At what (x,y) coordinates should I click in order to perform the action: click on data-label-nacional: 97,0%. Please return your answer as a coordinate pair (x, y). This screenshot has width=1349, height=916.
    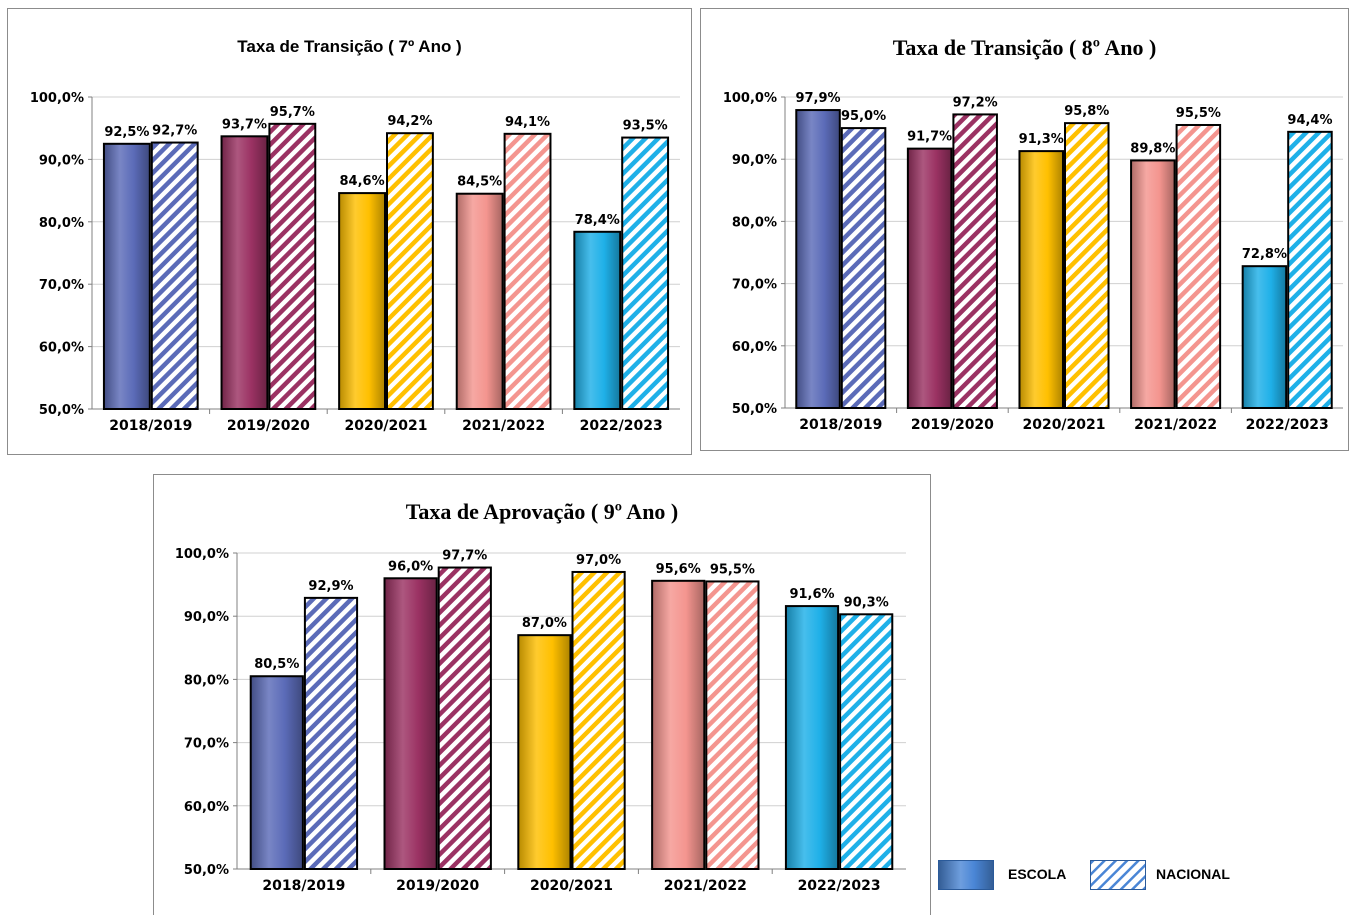
    Looking at the image, I should click on (598, 560).